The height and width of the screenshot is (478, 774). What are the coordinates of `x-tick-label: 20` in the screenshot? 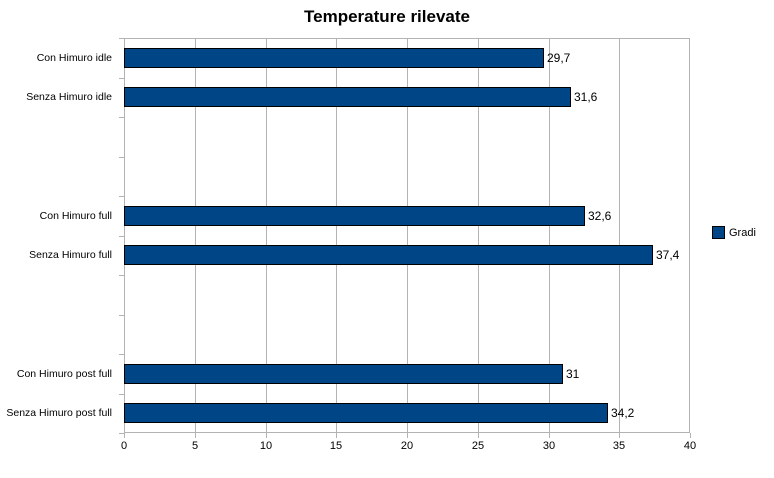 It's located at (407, 446).